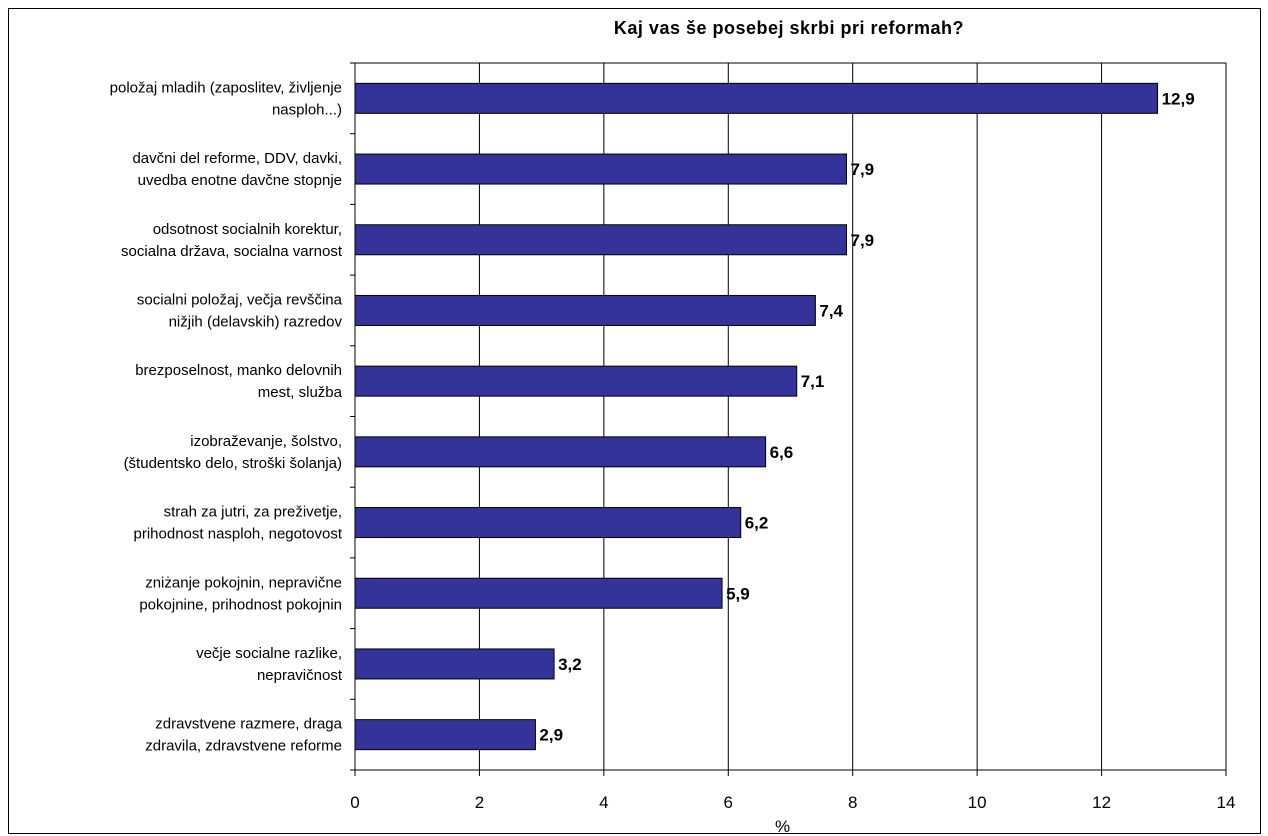 Image resolution: width=1268 pixels, height=836 pixels. Describe the element at coordinates (300, 392) in the screenshot. I see `category-label: mest, služba` at that location.